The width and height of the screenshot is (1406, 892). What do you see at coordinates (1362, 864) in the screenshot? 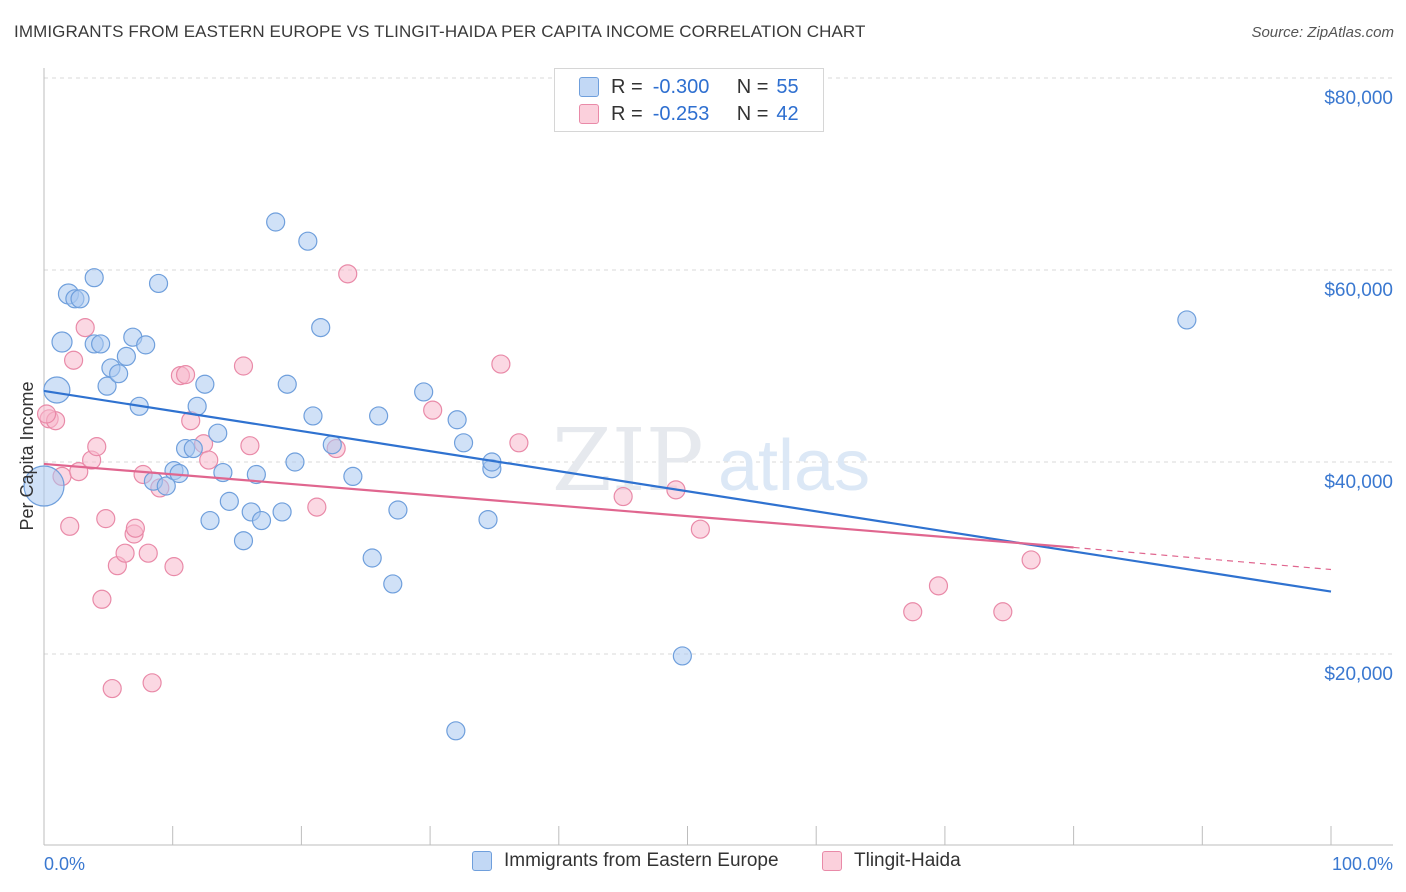
I see `x-tick-max: 100.0%` at bounding box center [1362, 864].